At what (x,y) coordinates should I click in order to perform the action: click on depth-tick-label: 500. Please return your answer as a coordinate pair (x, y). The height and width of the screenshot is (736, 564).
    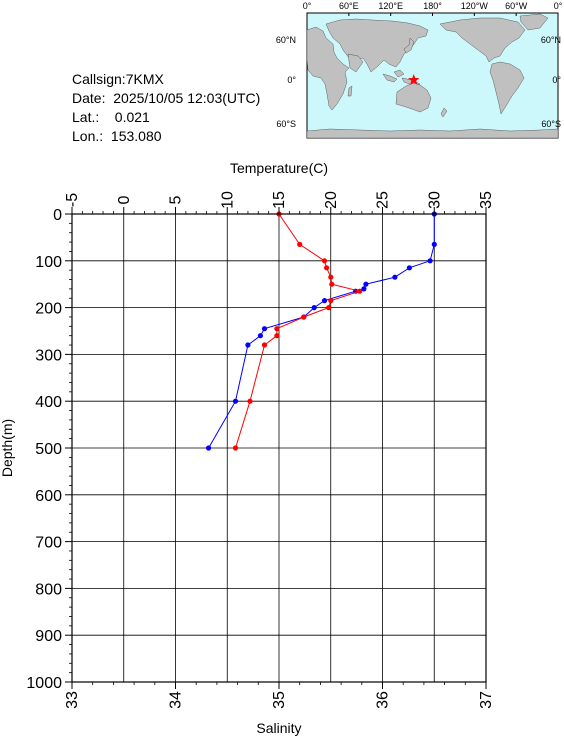
    Looking at the image, I should click on (48, 449).